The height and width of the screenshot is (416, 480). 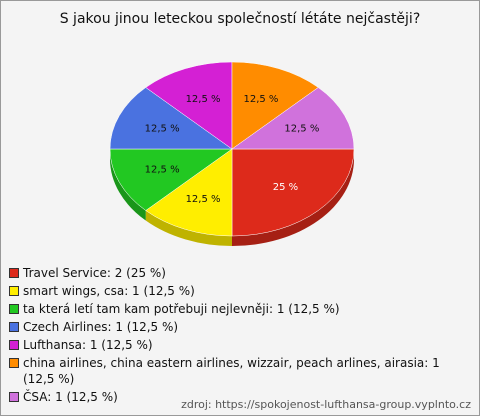 What do you see at coordinates (109, 291) in the screenshot?
I see `legend-label: smart wings, csa: 1 (12,5 %)` at bounding box center [109, 291].